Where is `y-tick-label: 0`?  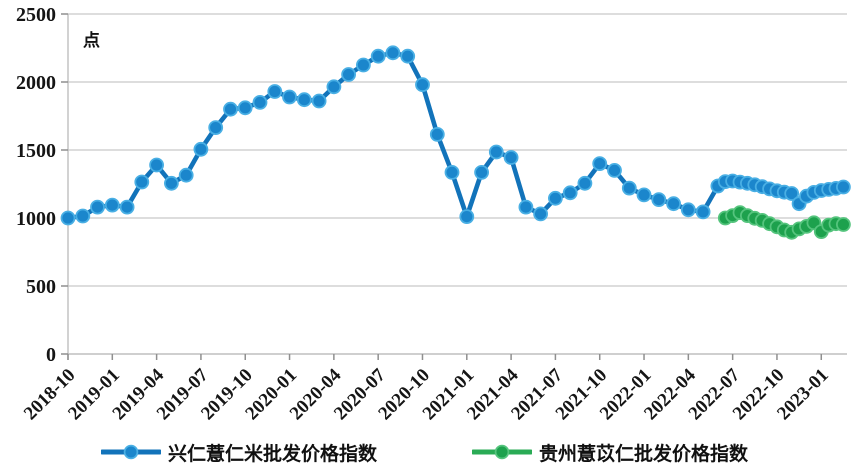 y-tick-label: 0 is located at coordinates (51, 355).